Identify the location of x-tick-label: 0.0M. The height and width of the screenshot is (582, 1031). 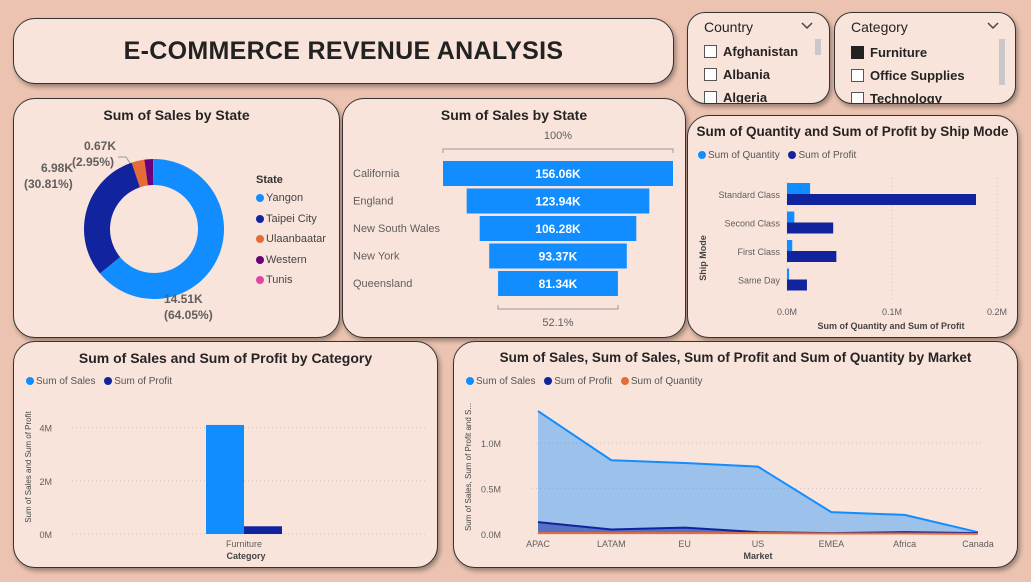
(787, 312).